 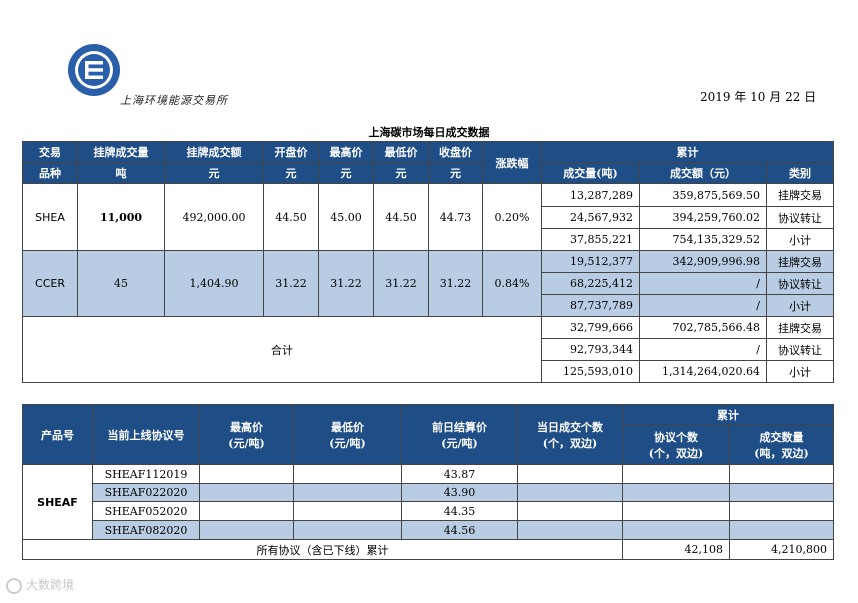 I want to click on header-settle: 前日结算价 (元/吨), so click(x=459, y=434).